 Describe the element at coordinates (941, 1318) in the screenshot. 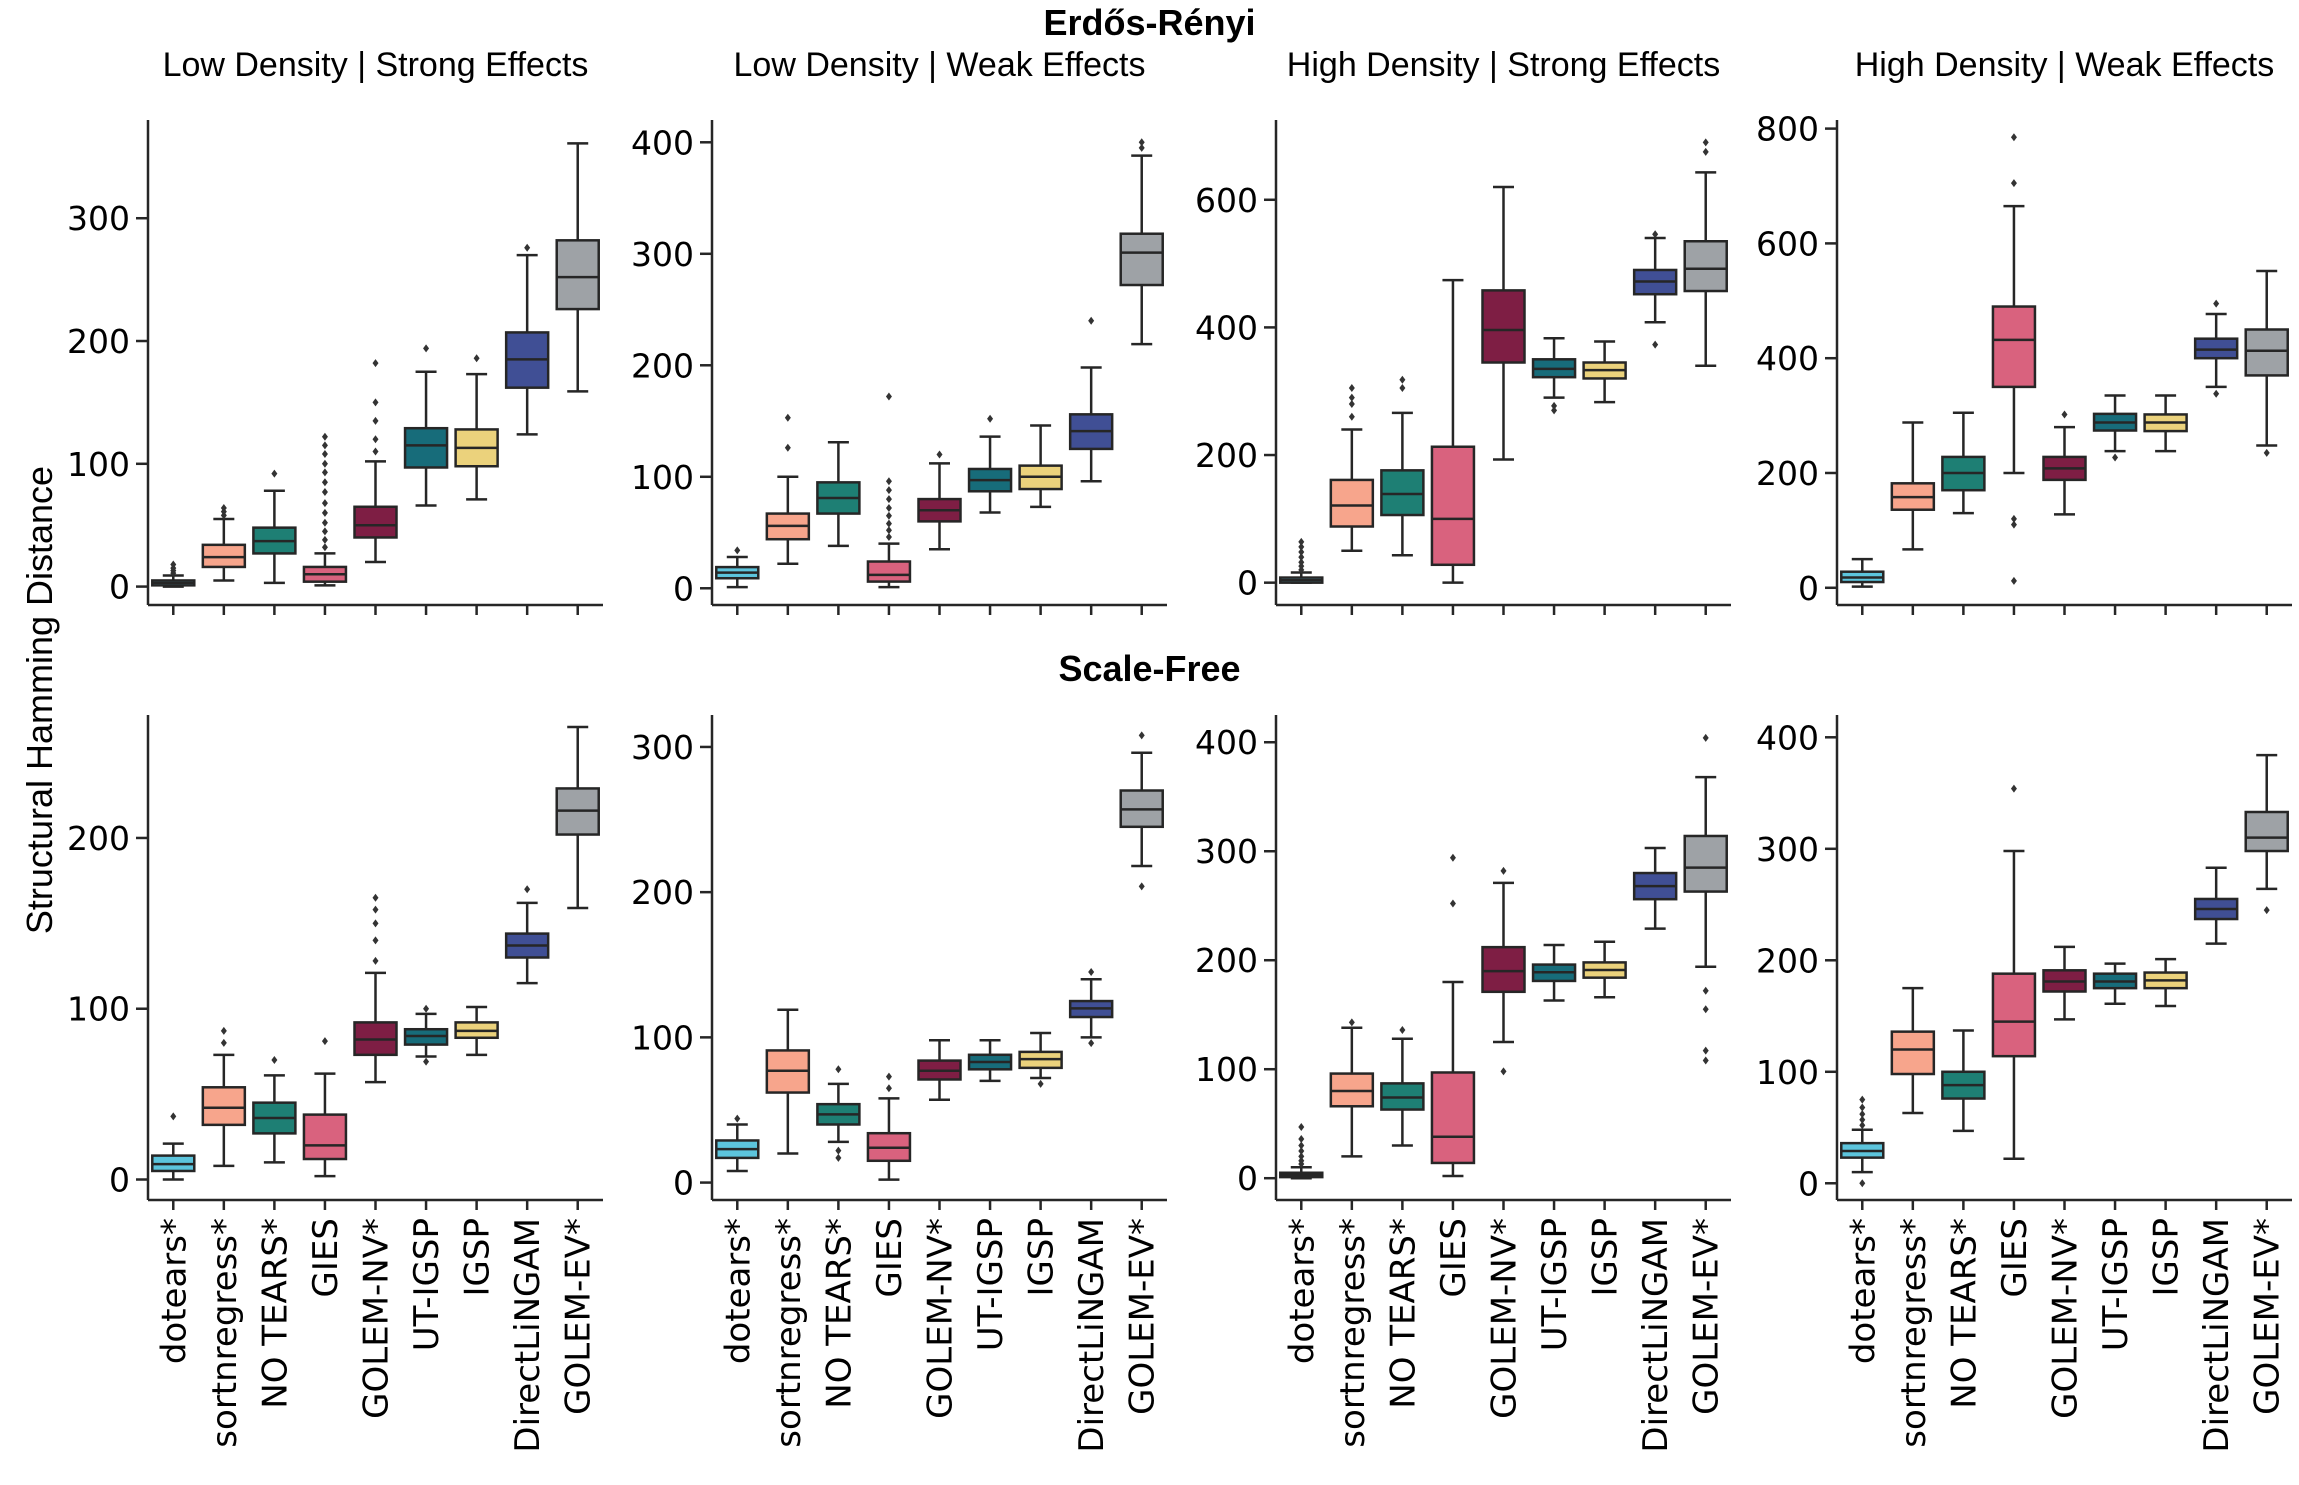

I see `x-tick-label: GOLEM-NV*` at that location.